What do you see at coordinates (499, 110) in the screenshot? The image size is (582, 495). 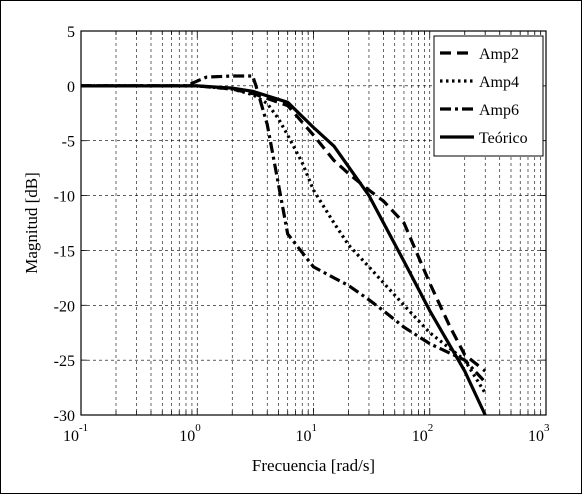 I see `legend-entry-label: Amp6` at bounding box center [499, 110].